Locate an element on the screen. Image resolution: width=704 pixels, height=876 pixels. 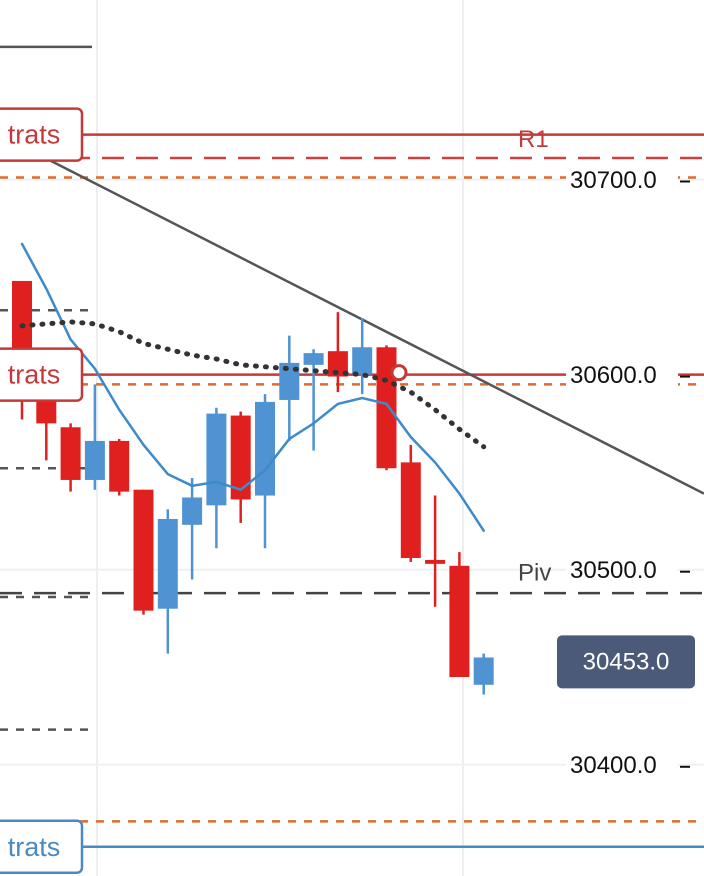
current-price-badge is located at coordinates (626, 662).